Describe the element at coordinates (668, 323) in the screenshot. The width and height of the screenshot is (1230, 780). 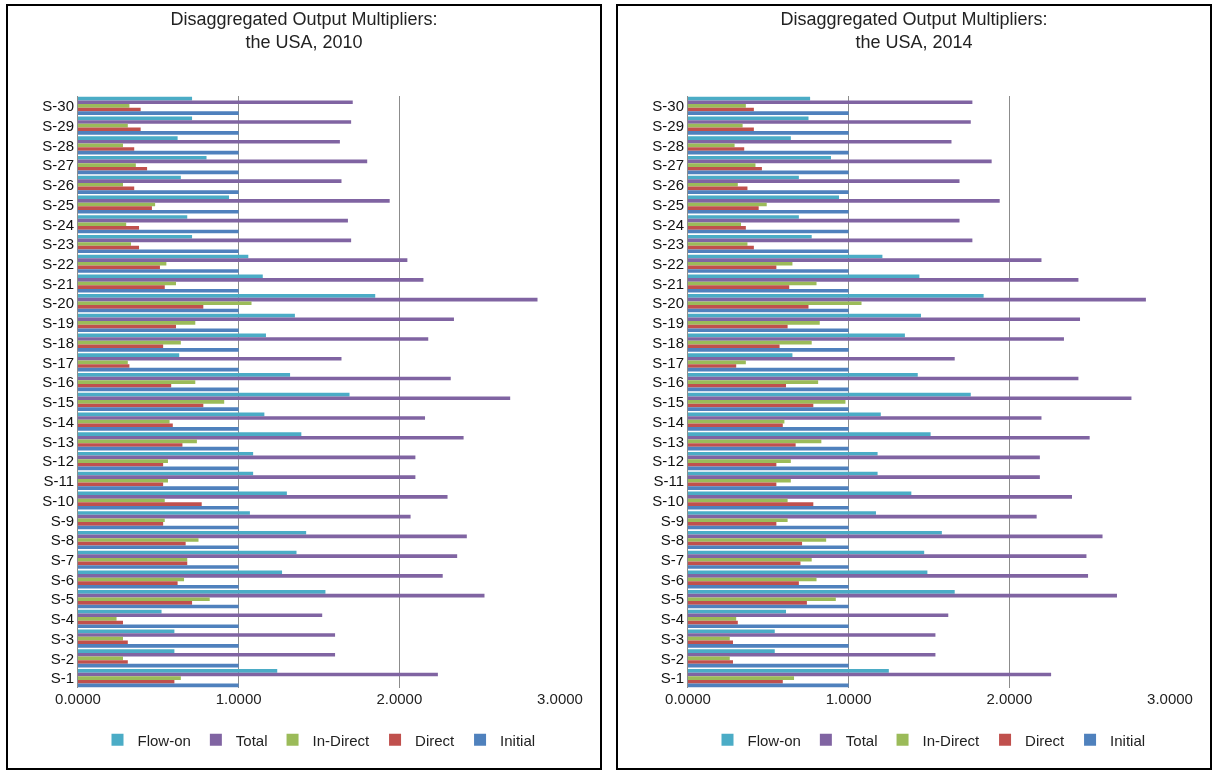
I see `y-tick-label: S-19` at that location.